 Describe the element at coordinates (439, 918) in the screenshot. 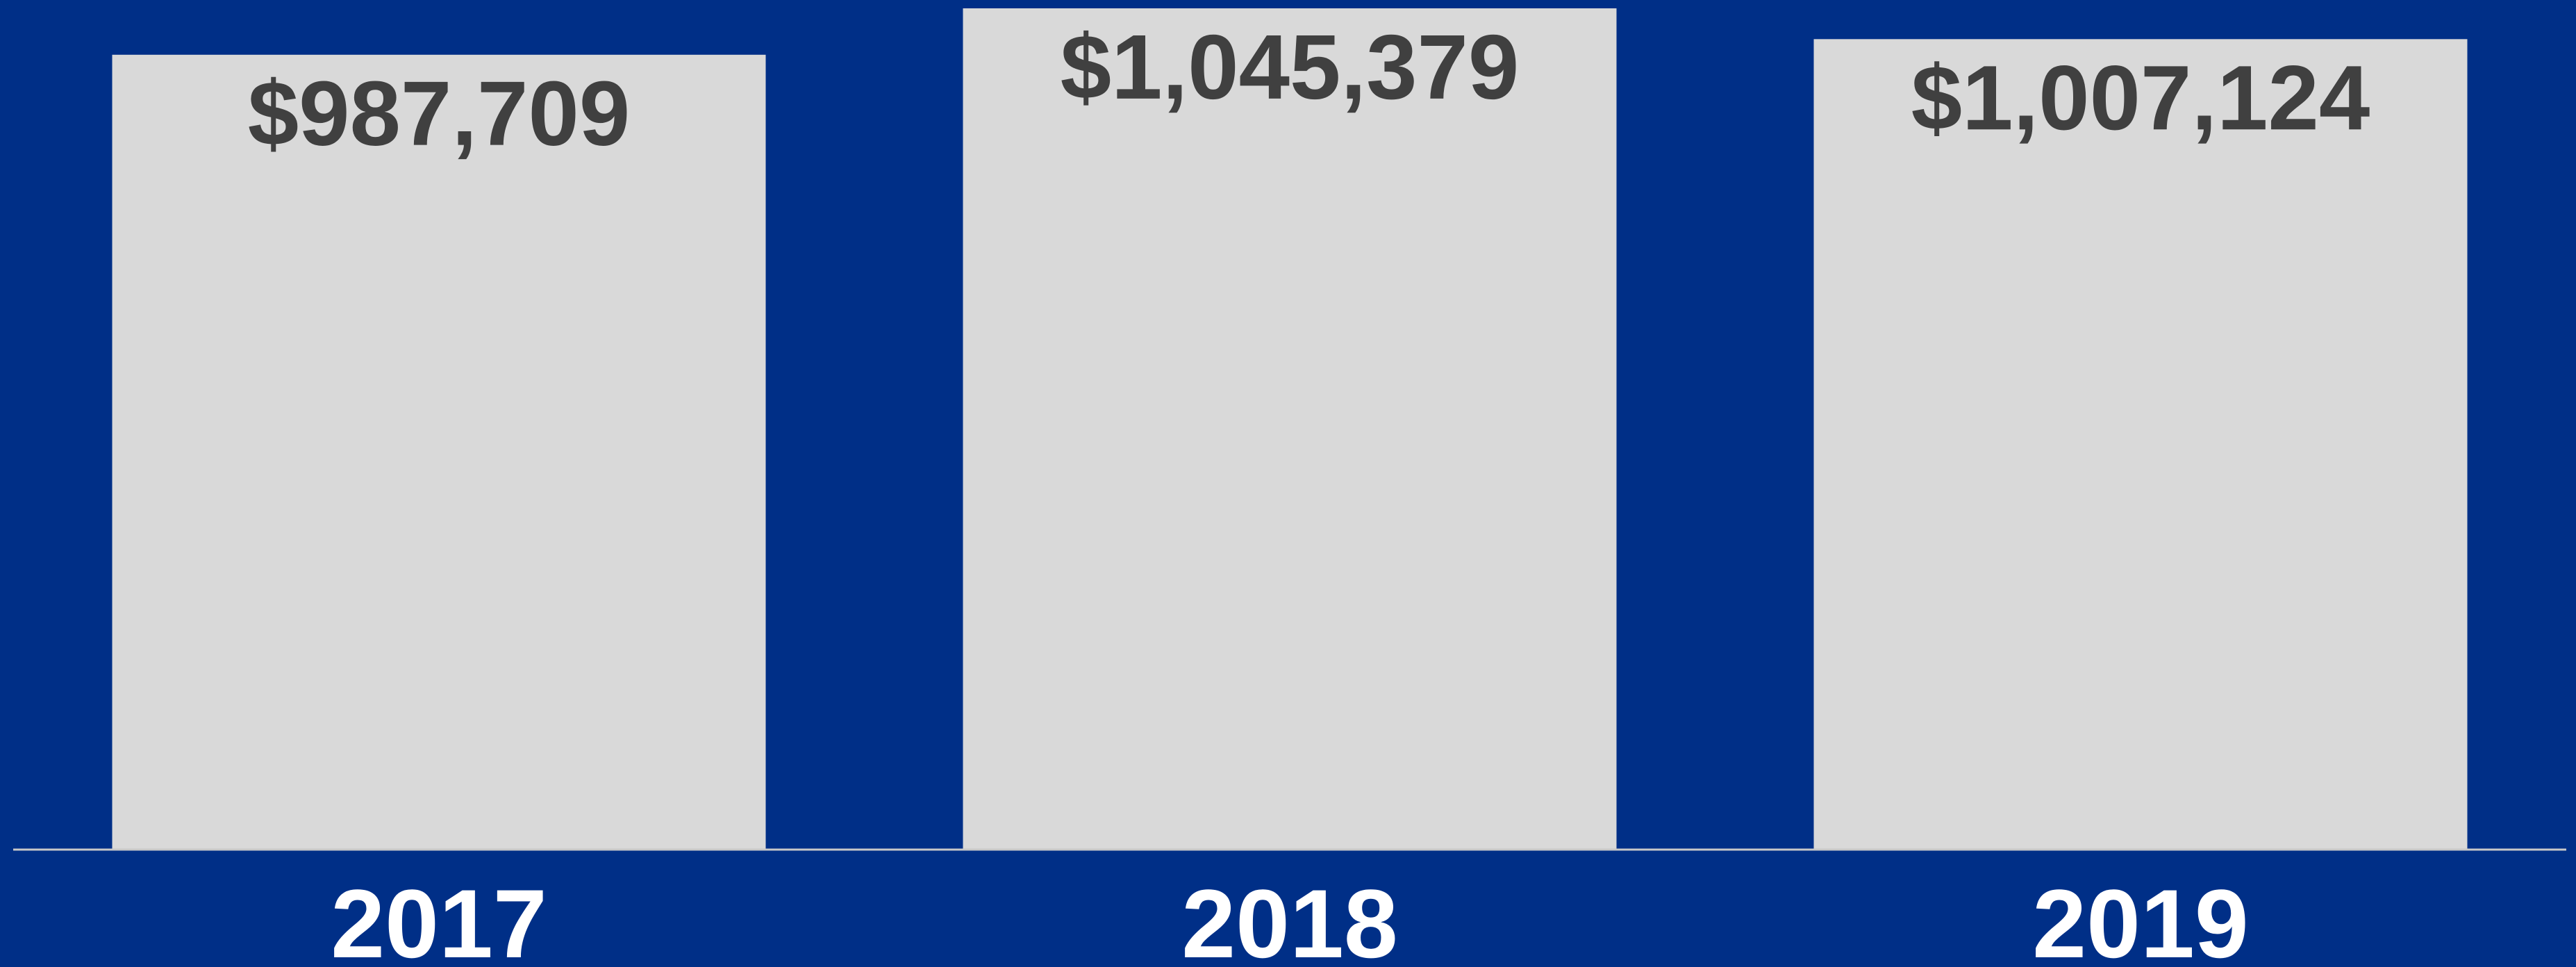

I see `x-tick-label: 2017` at that location.